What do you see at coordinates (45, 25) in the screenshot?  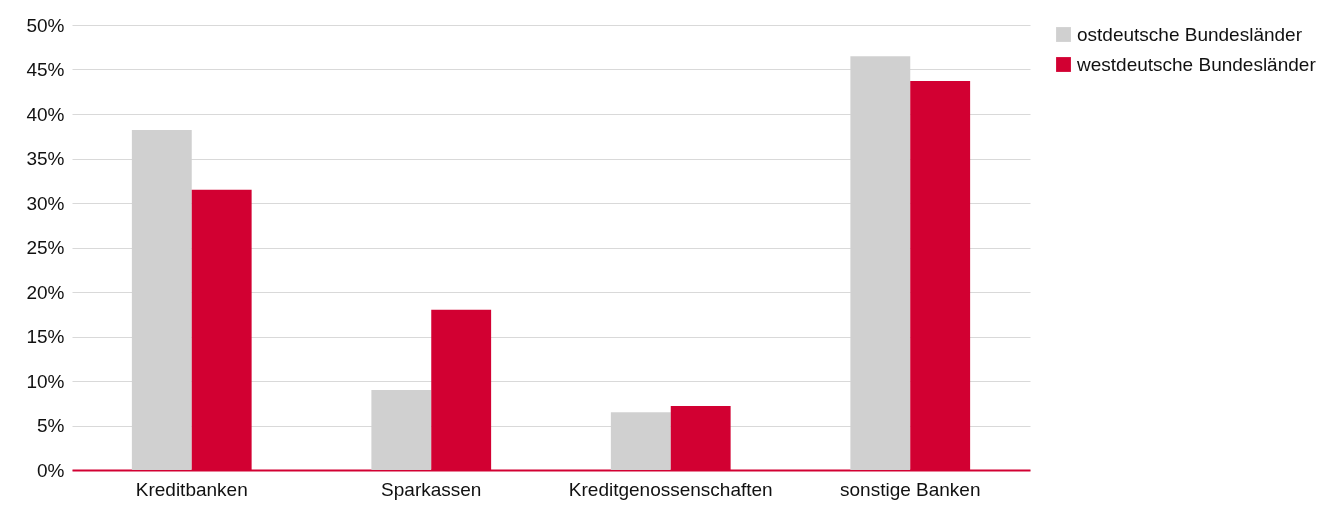 I see `y-tick-label: 50%` at bounding box center [45, 25].